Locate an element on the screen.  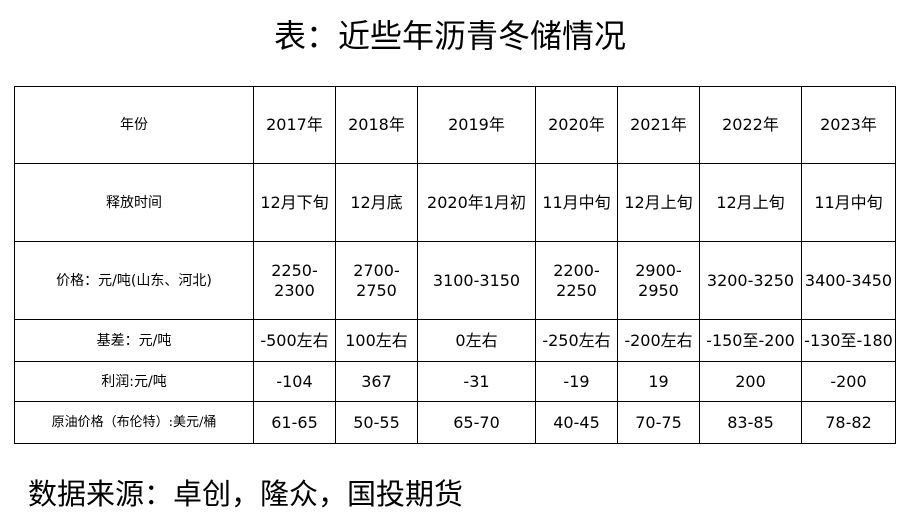
year-cell: 2023年 is located at coordinates (848, 125).